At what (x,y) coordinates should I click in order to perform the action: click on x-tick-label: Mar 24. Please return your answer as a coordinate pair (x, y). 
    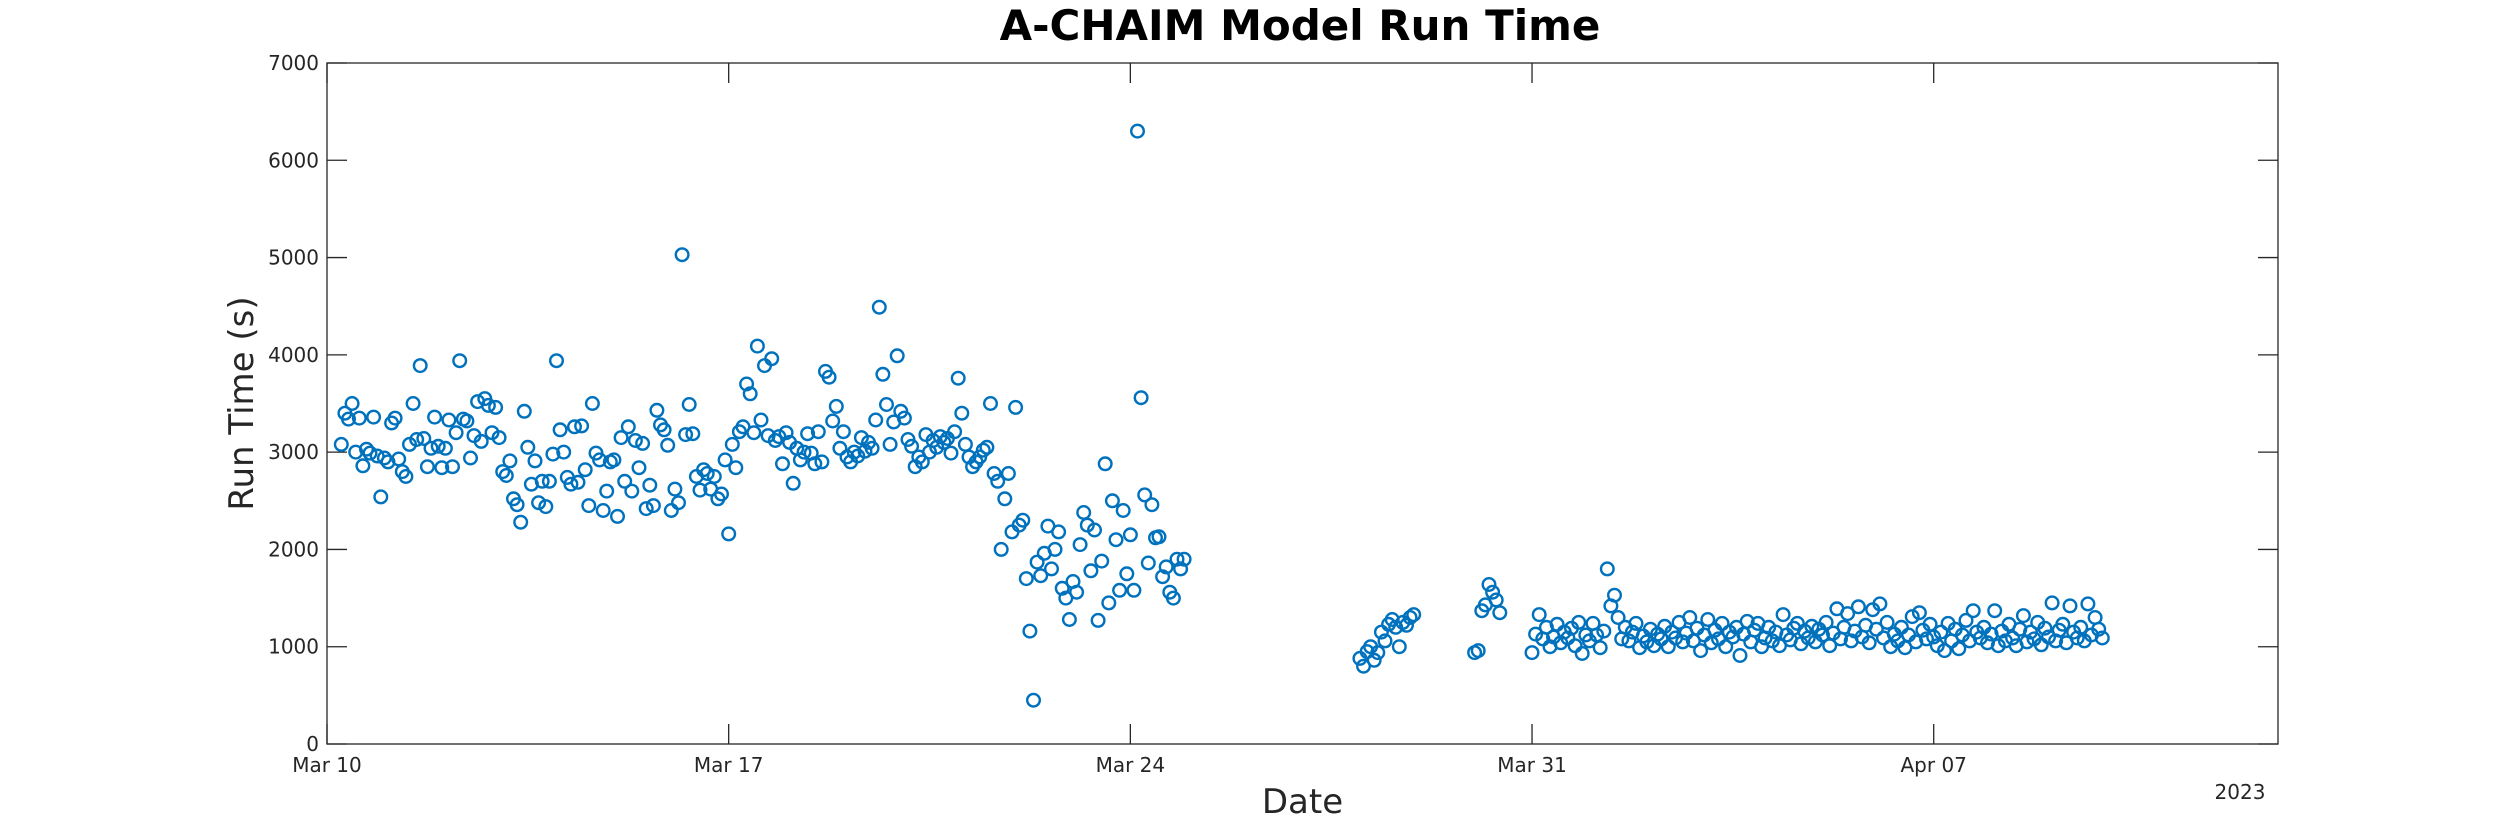
    Looking at the image, I should click on (1131, 765).